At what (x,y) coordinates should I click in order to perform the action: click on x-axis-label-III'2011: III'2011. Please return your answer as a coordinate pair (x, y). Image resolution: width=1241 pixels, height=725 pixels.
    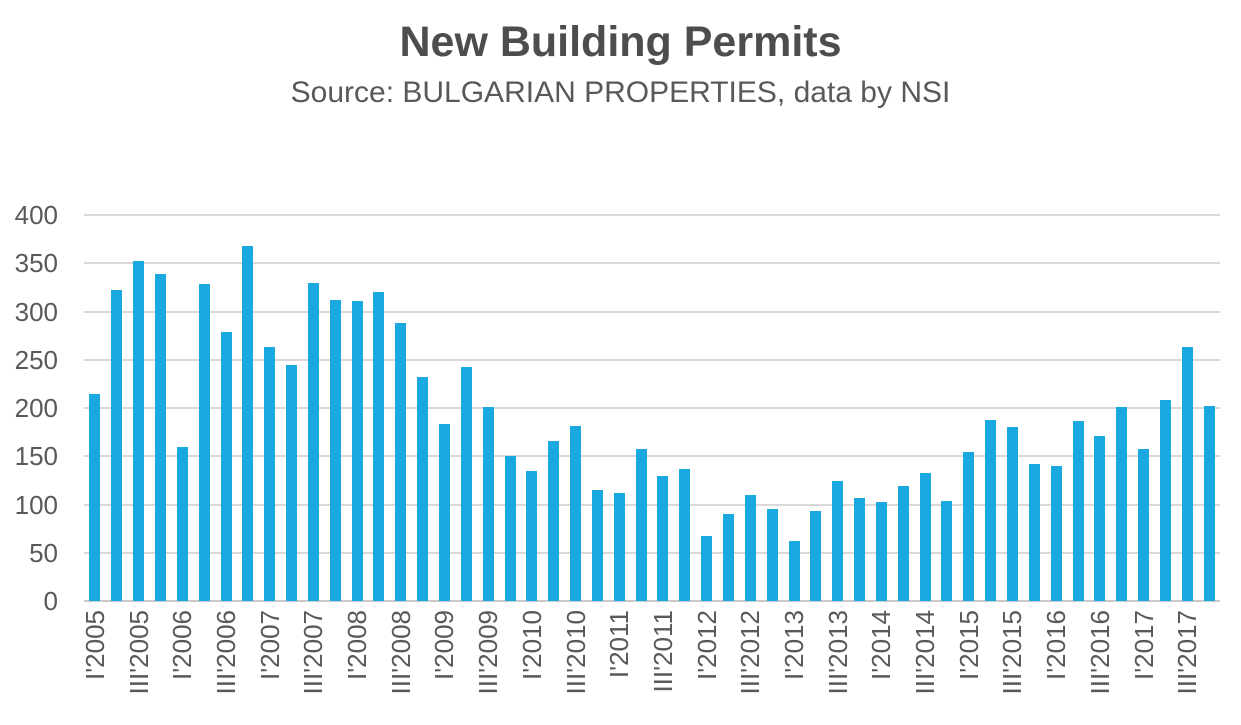
    Looking at the image, I should click on (662, 651).